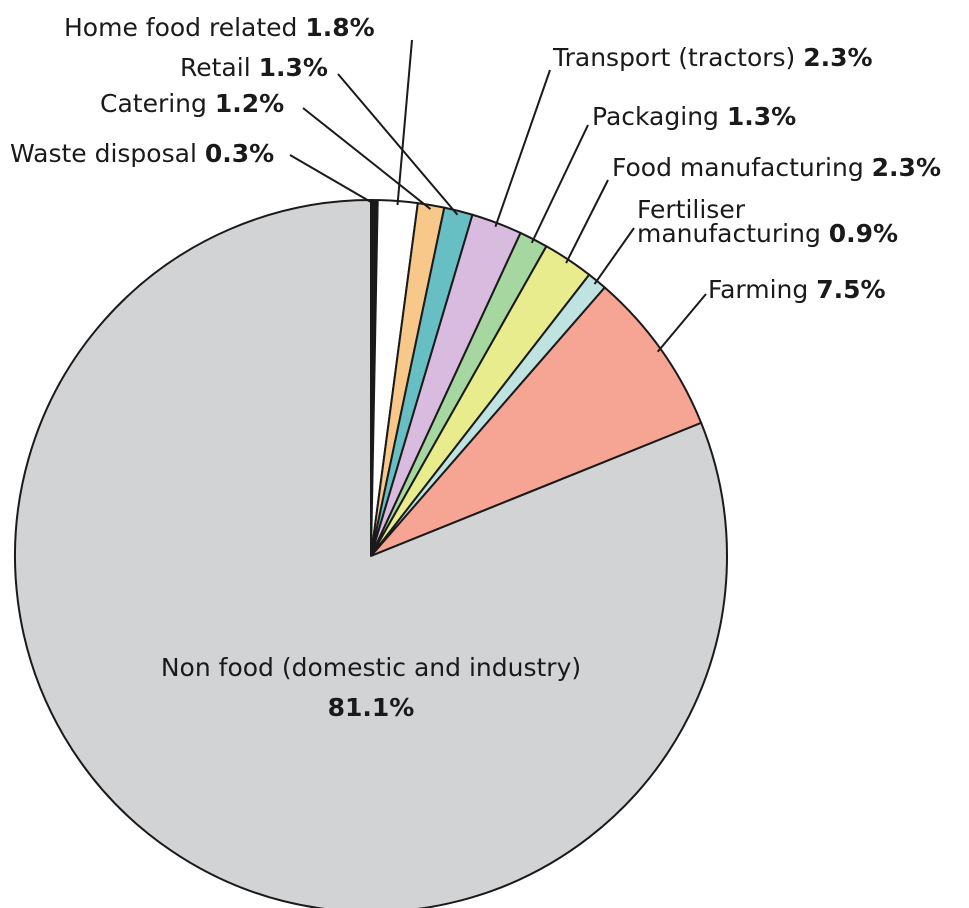 The image size is (969, 908). Describe the element at coordinates (107, 153) in the screenshot. I see `label-text-waste-disposal: Waste disposal` at that location.